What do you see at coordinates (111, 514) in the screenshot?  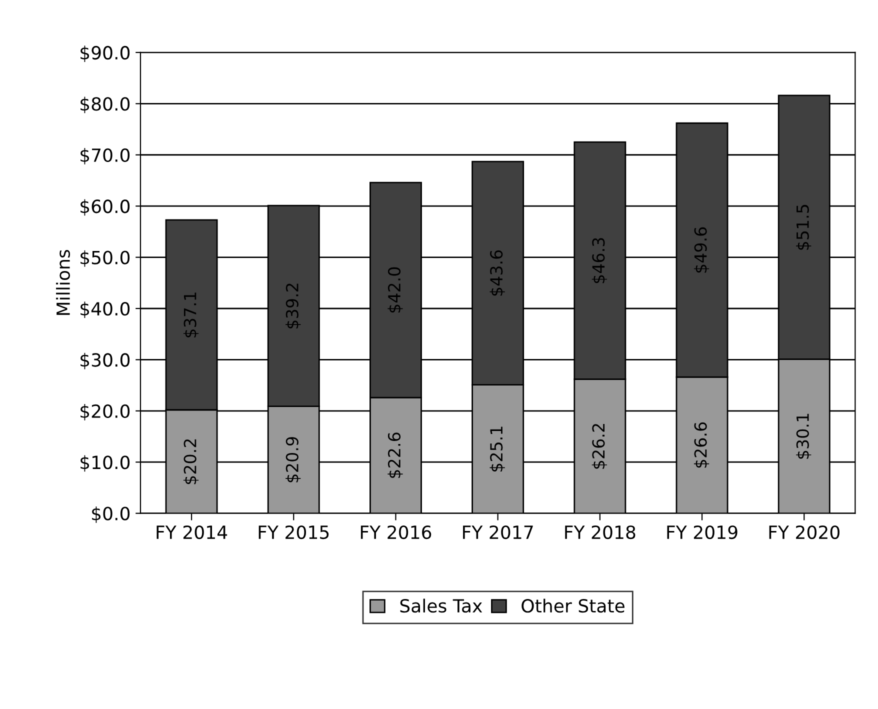 I see `y-tick-label: $0.0` at bounding box center [111, 514].